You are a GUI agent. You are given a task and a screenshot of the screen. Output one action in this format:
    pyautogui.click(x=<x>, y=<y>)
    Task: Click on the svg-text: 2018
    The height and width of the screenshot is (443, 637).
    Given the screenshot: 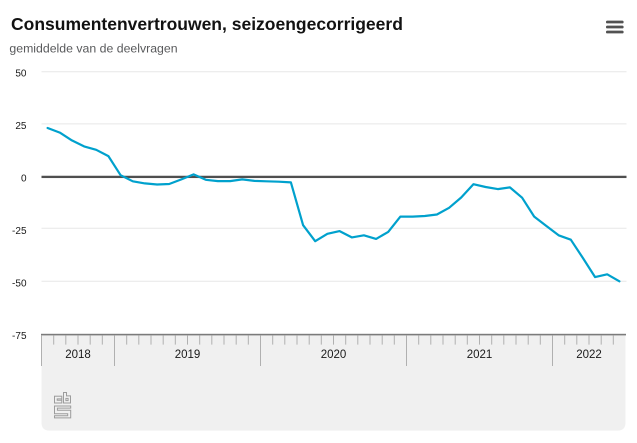 What is the action you would take?
    pyautogui.click(x=78, y=355)
    